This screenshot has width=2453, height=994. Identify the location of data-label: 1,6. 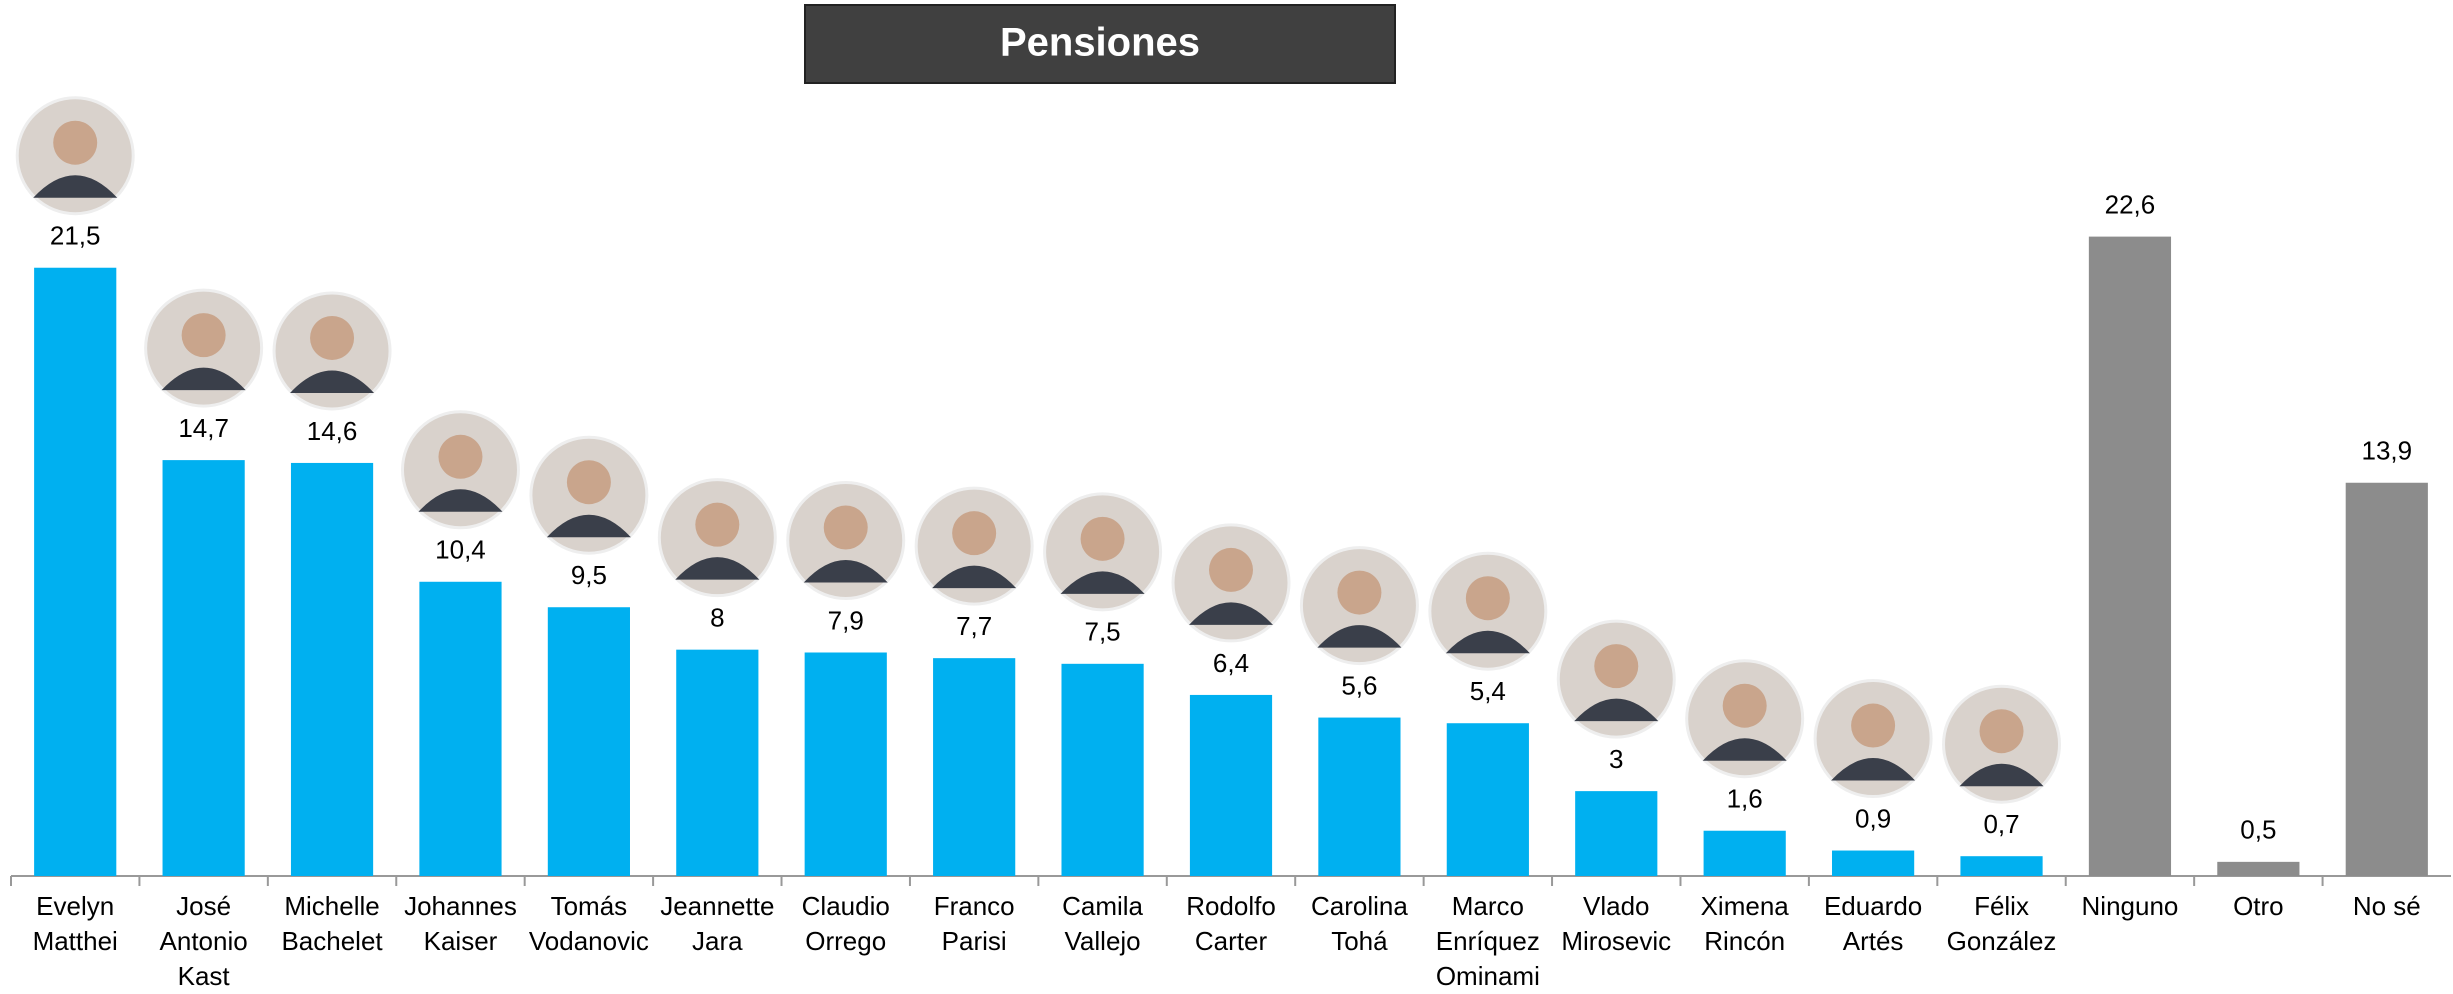
(1745, 799).